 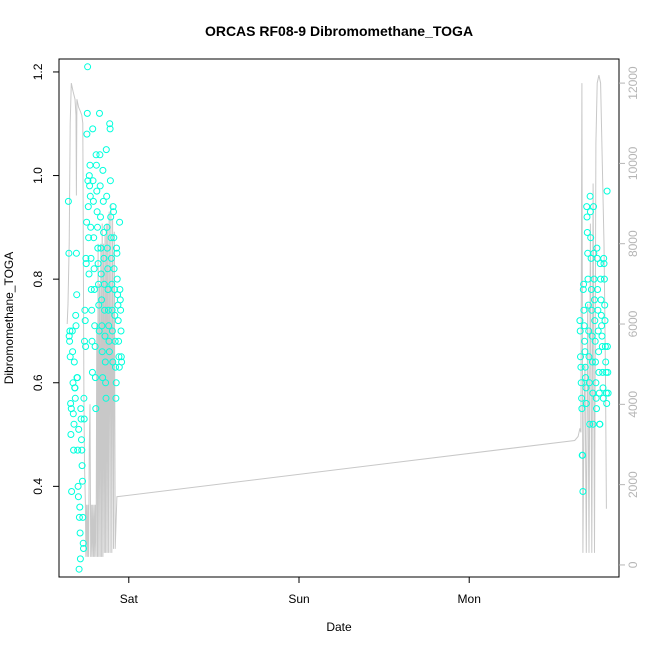 I want to click on y-axis-label: Dibromomethane_TOGA, so click(x=9, y=318).